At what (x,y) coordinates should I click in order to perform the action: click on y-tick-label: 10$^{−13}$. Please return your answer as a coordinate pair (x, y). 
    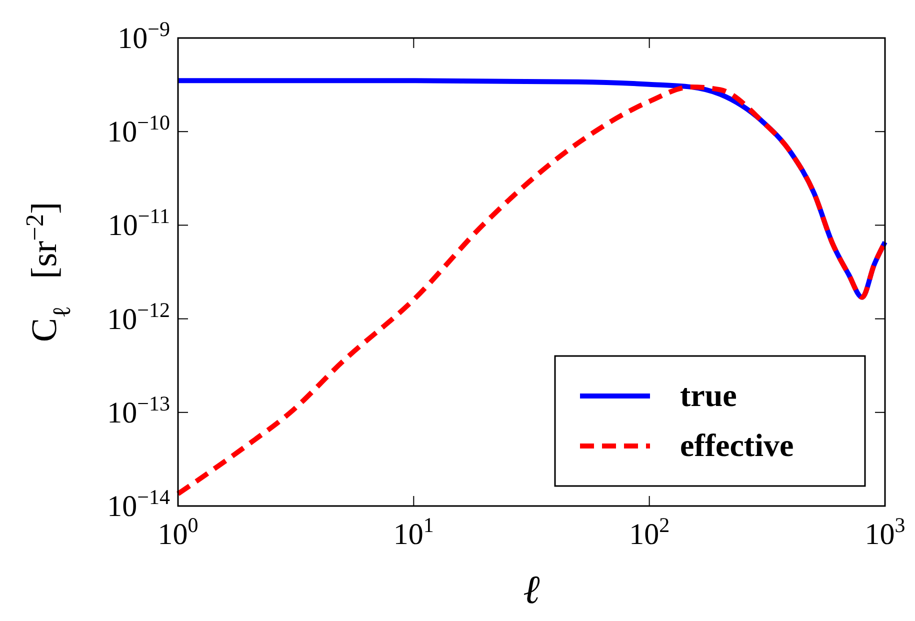
    Looking at the image, I should click on (138, 410).